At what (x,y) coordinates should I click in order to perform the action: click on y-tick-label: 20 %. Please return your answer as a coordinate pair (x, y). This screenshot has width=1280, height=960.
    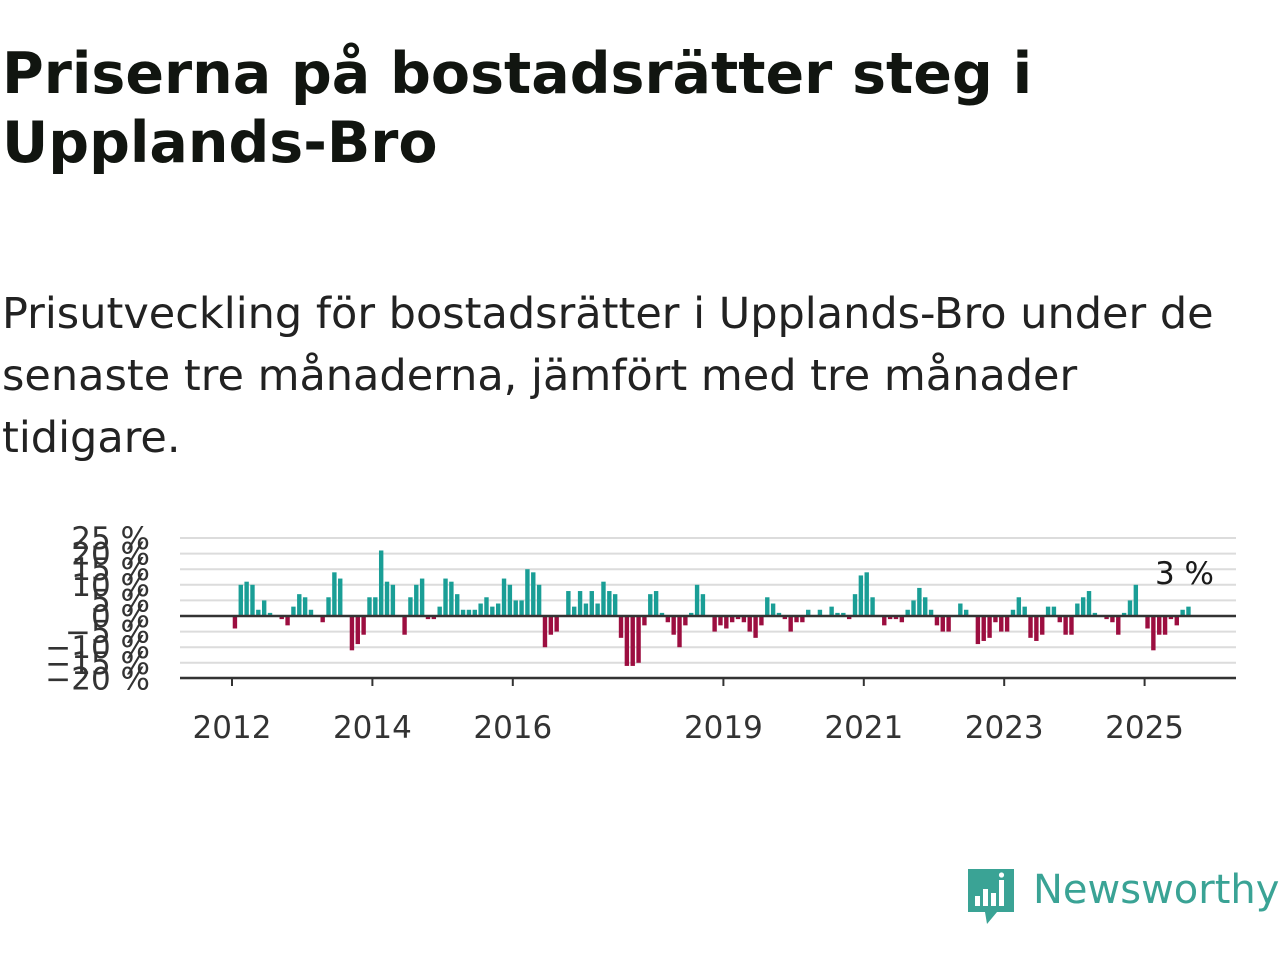
    Looking at the image, I should click on (110, 555).